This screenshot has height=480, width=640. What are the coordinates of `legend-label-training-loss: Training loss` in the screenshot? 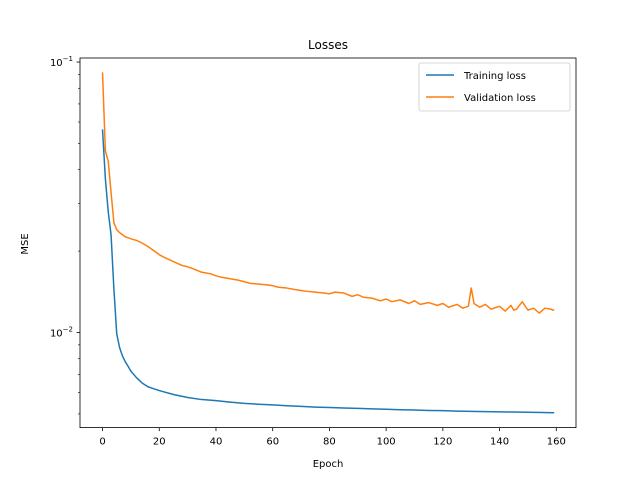 It's located at (494, 76).